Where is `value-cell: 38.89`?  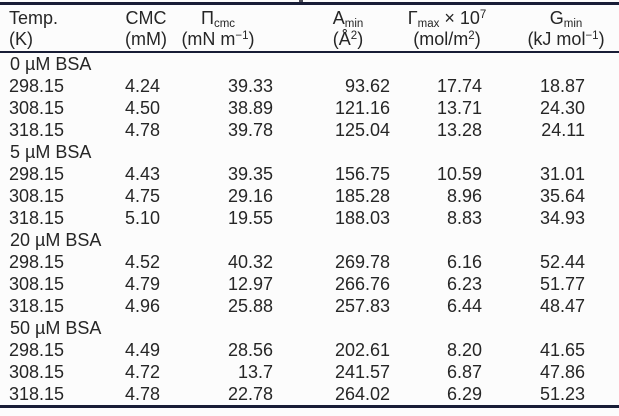
value-cell: 38.89 is located at coordinates (250, 107).